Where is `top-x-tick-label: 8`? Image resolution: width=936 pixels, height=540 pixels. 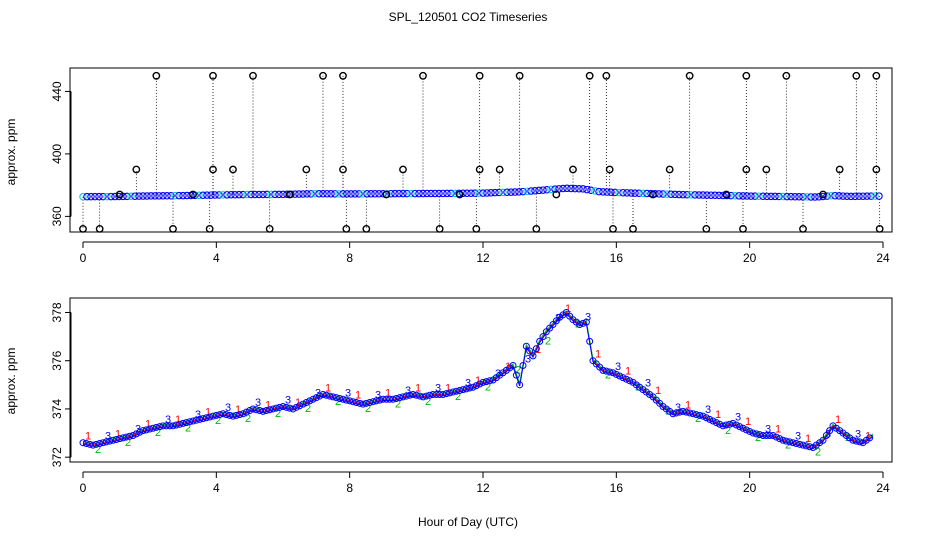 top-x-tick-label: 8 is located at coordinates (349, 258).